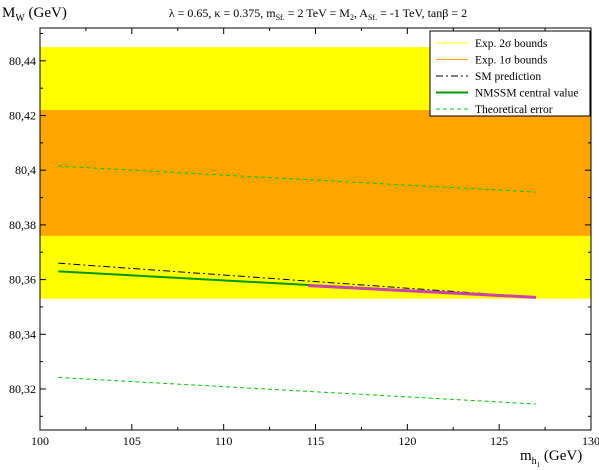  Describe the element at coordinates (22, 389) in the screenshot. I see `y-tick-label: 80,32` at that location.